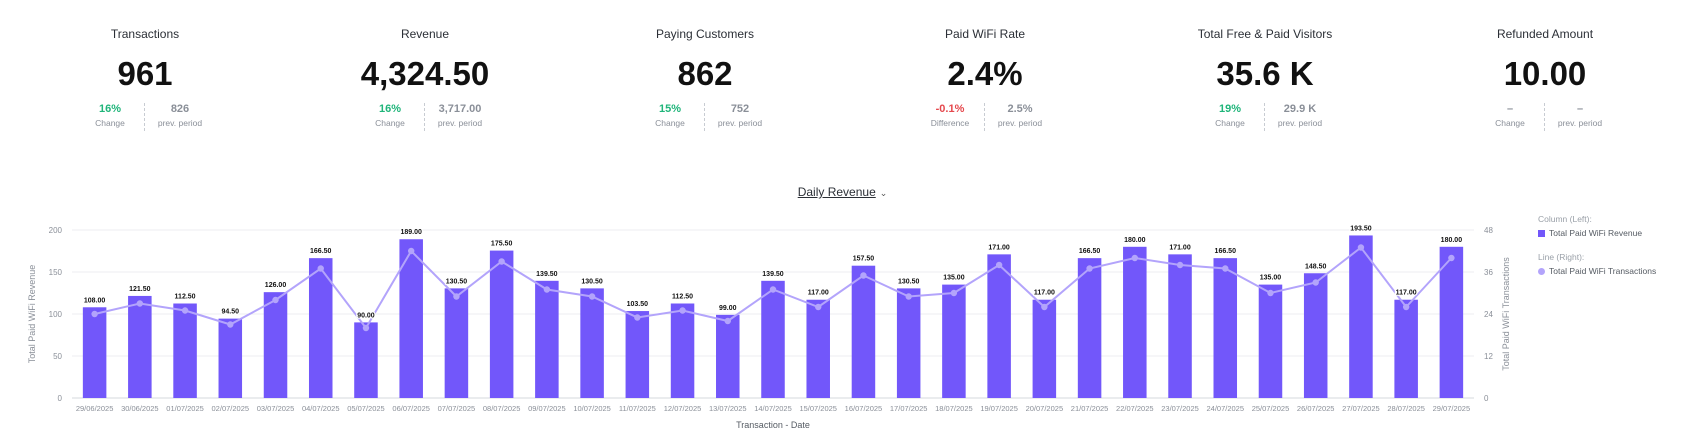  What do you see at coordinates (1090, 408) in the screenshot?
I see `x-tick-label: 21/07/2025` at bounding box center [1090, 408].